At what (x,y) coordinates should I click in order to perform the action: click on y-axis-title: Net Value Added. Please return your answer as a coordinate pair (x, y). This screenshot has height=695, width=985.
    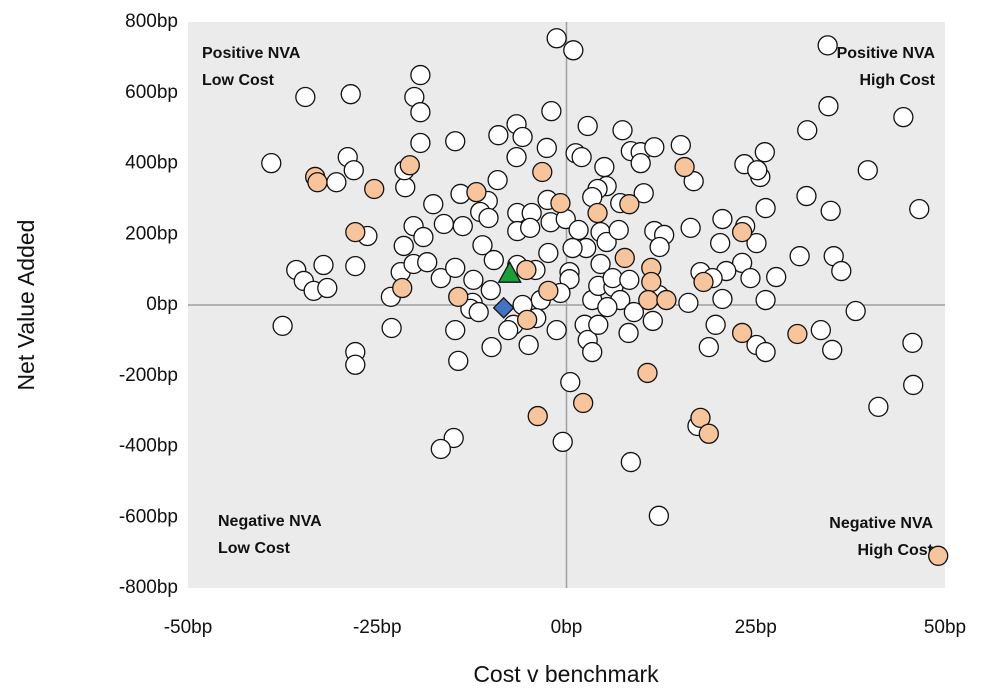
    Looking at the image, I should click on (26, 305).